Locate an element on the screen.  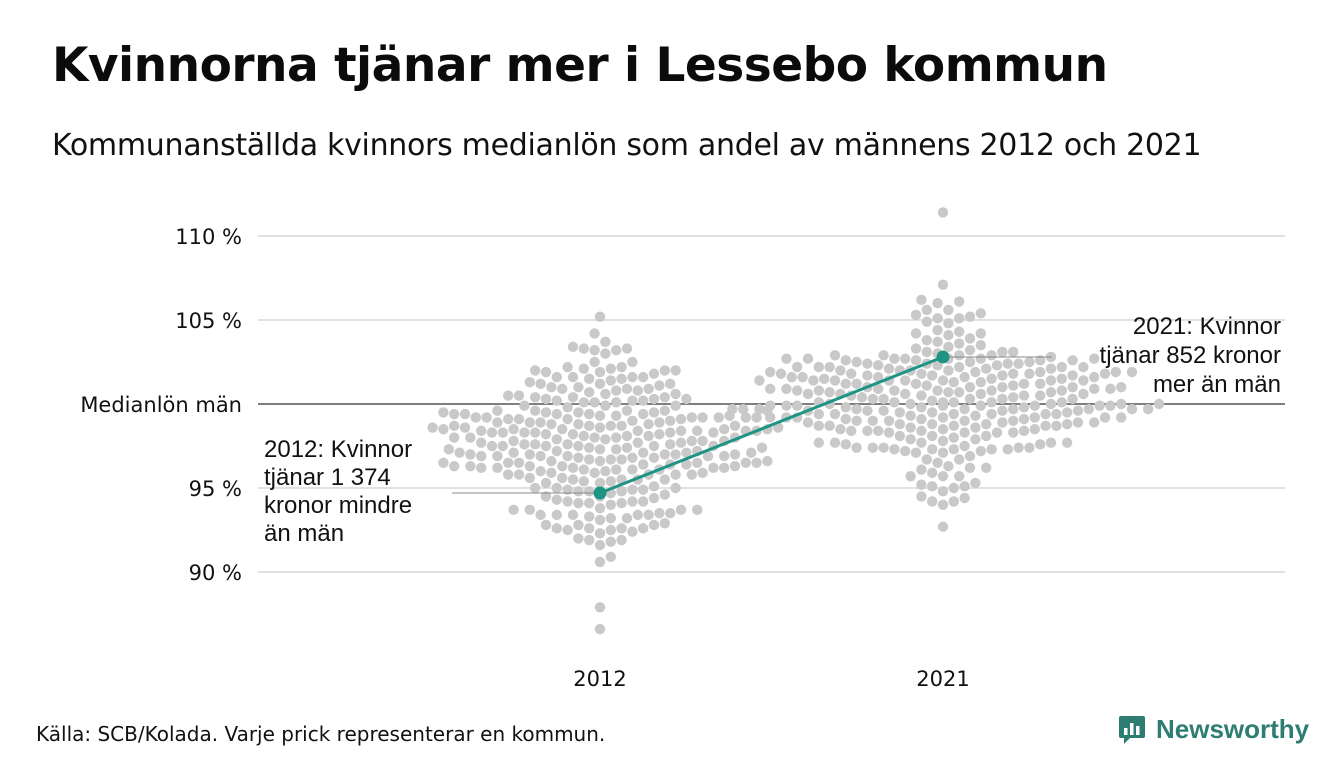
lessebo-highlight is located at coordinates (771, 425).